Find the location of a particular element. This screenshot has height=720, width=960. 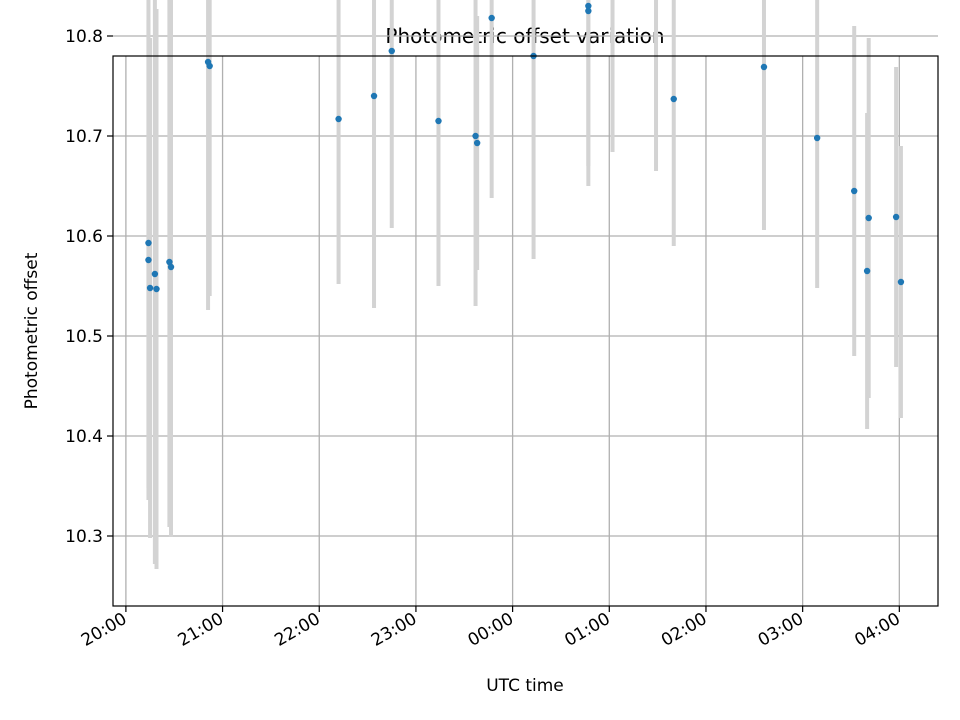

x-tick-label: 01:00 is located at coordinates (587, 630).